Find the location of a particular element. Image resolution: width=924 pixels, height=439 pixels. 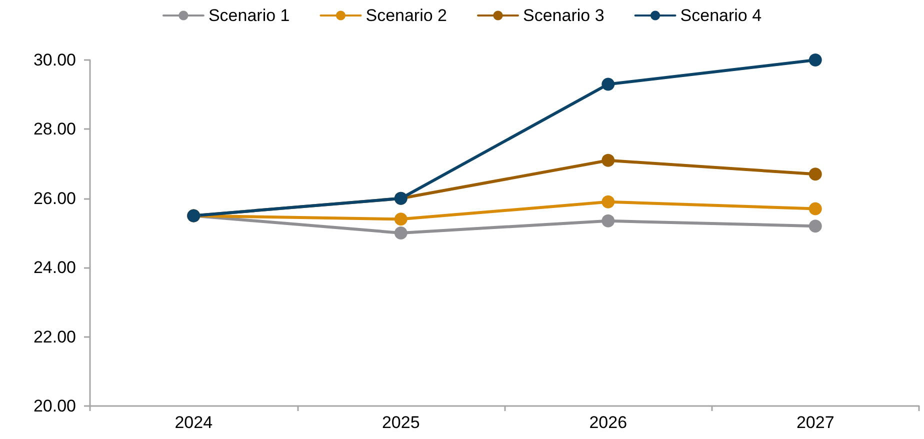

y-tick-label: 28.00 is located at coordinates (54, 129).